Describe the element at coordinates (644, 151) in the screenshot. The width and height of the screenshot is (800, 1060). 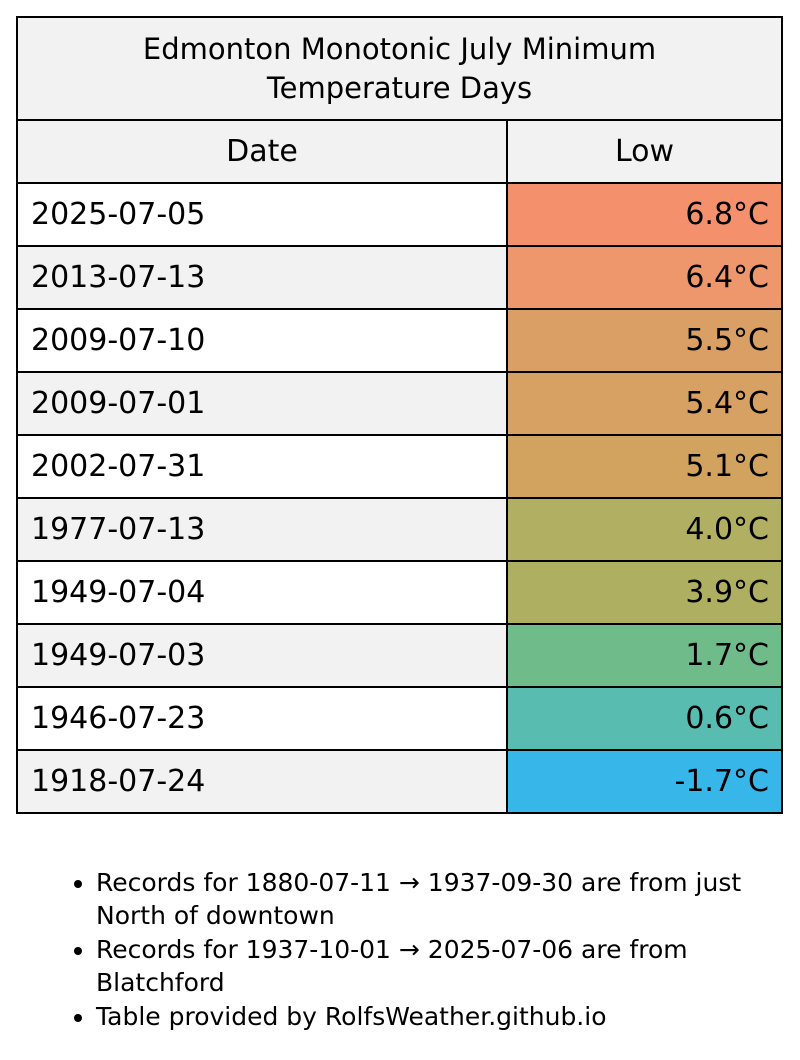
I see `column-header-low: Low` at that location.